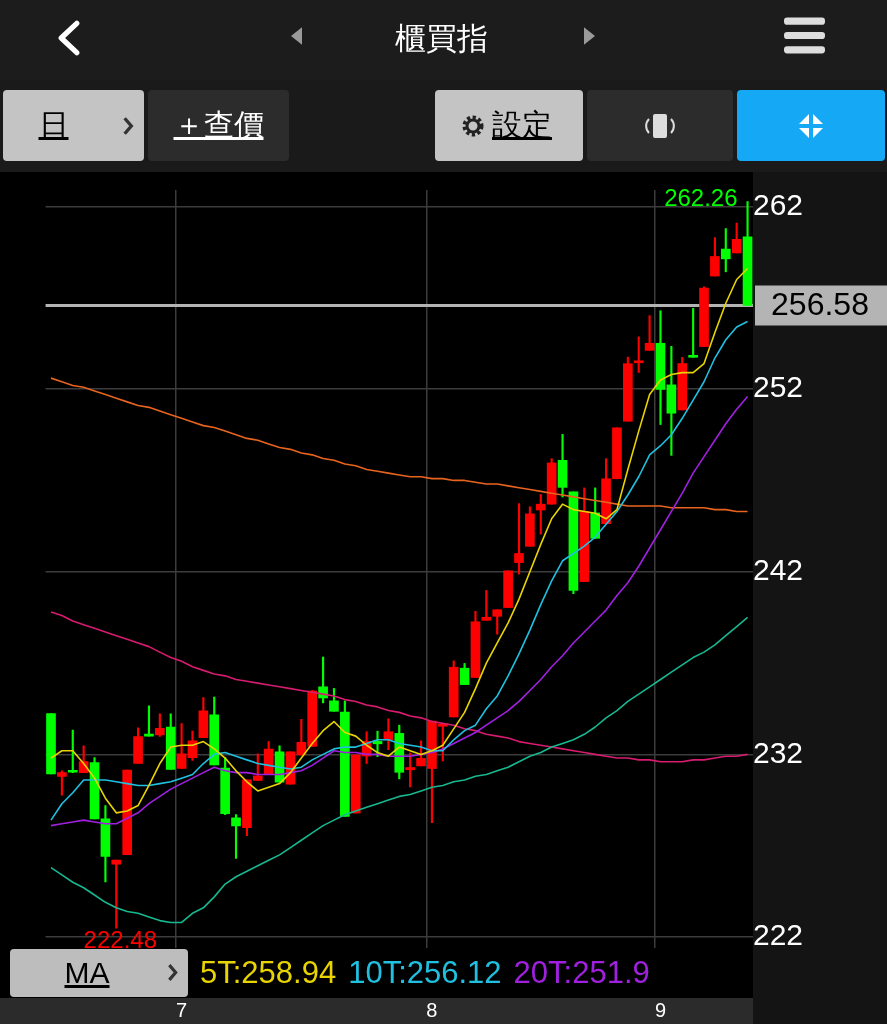 Image resolution: width=887 pixels, height=1024 pixels. I want to click on x-tick-label: 7, so click(182, 1009).